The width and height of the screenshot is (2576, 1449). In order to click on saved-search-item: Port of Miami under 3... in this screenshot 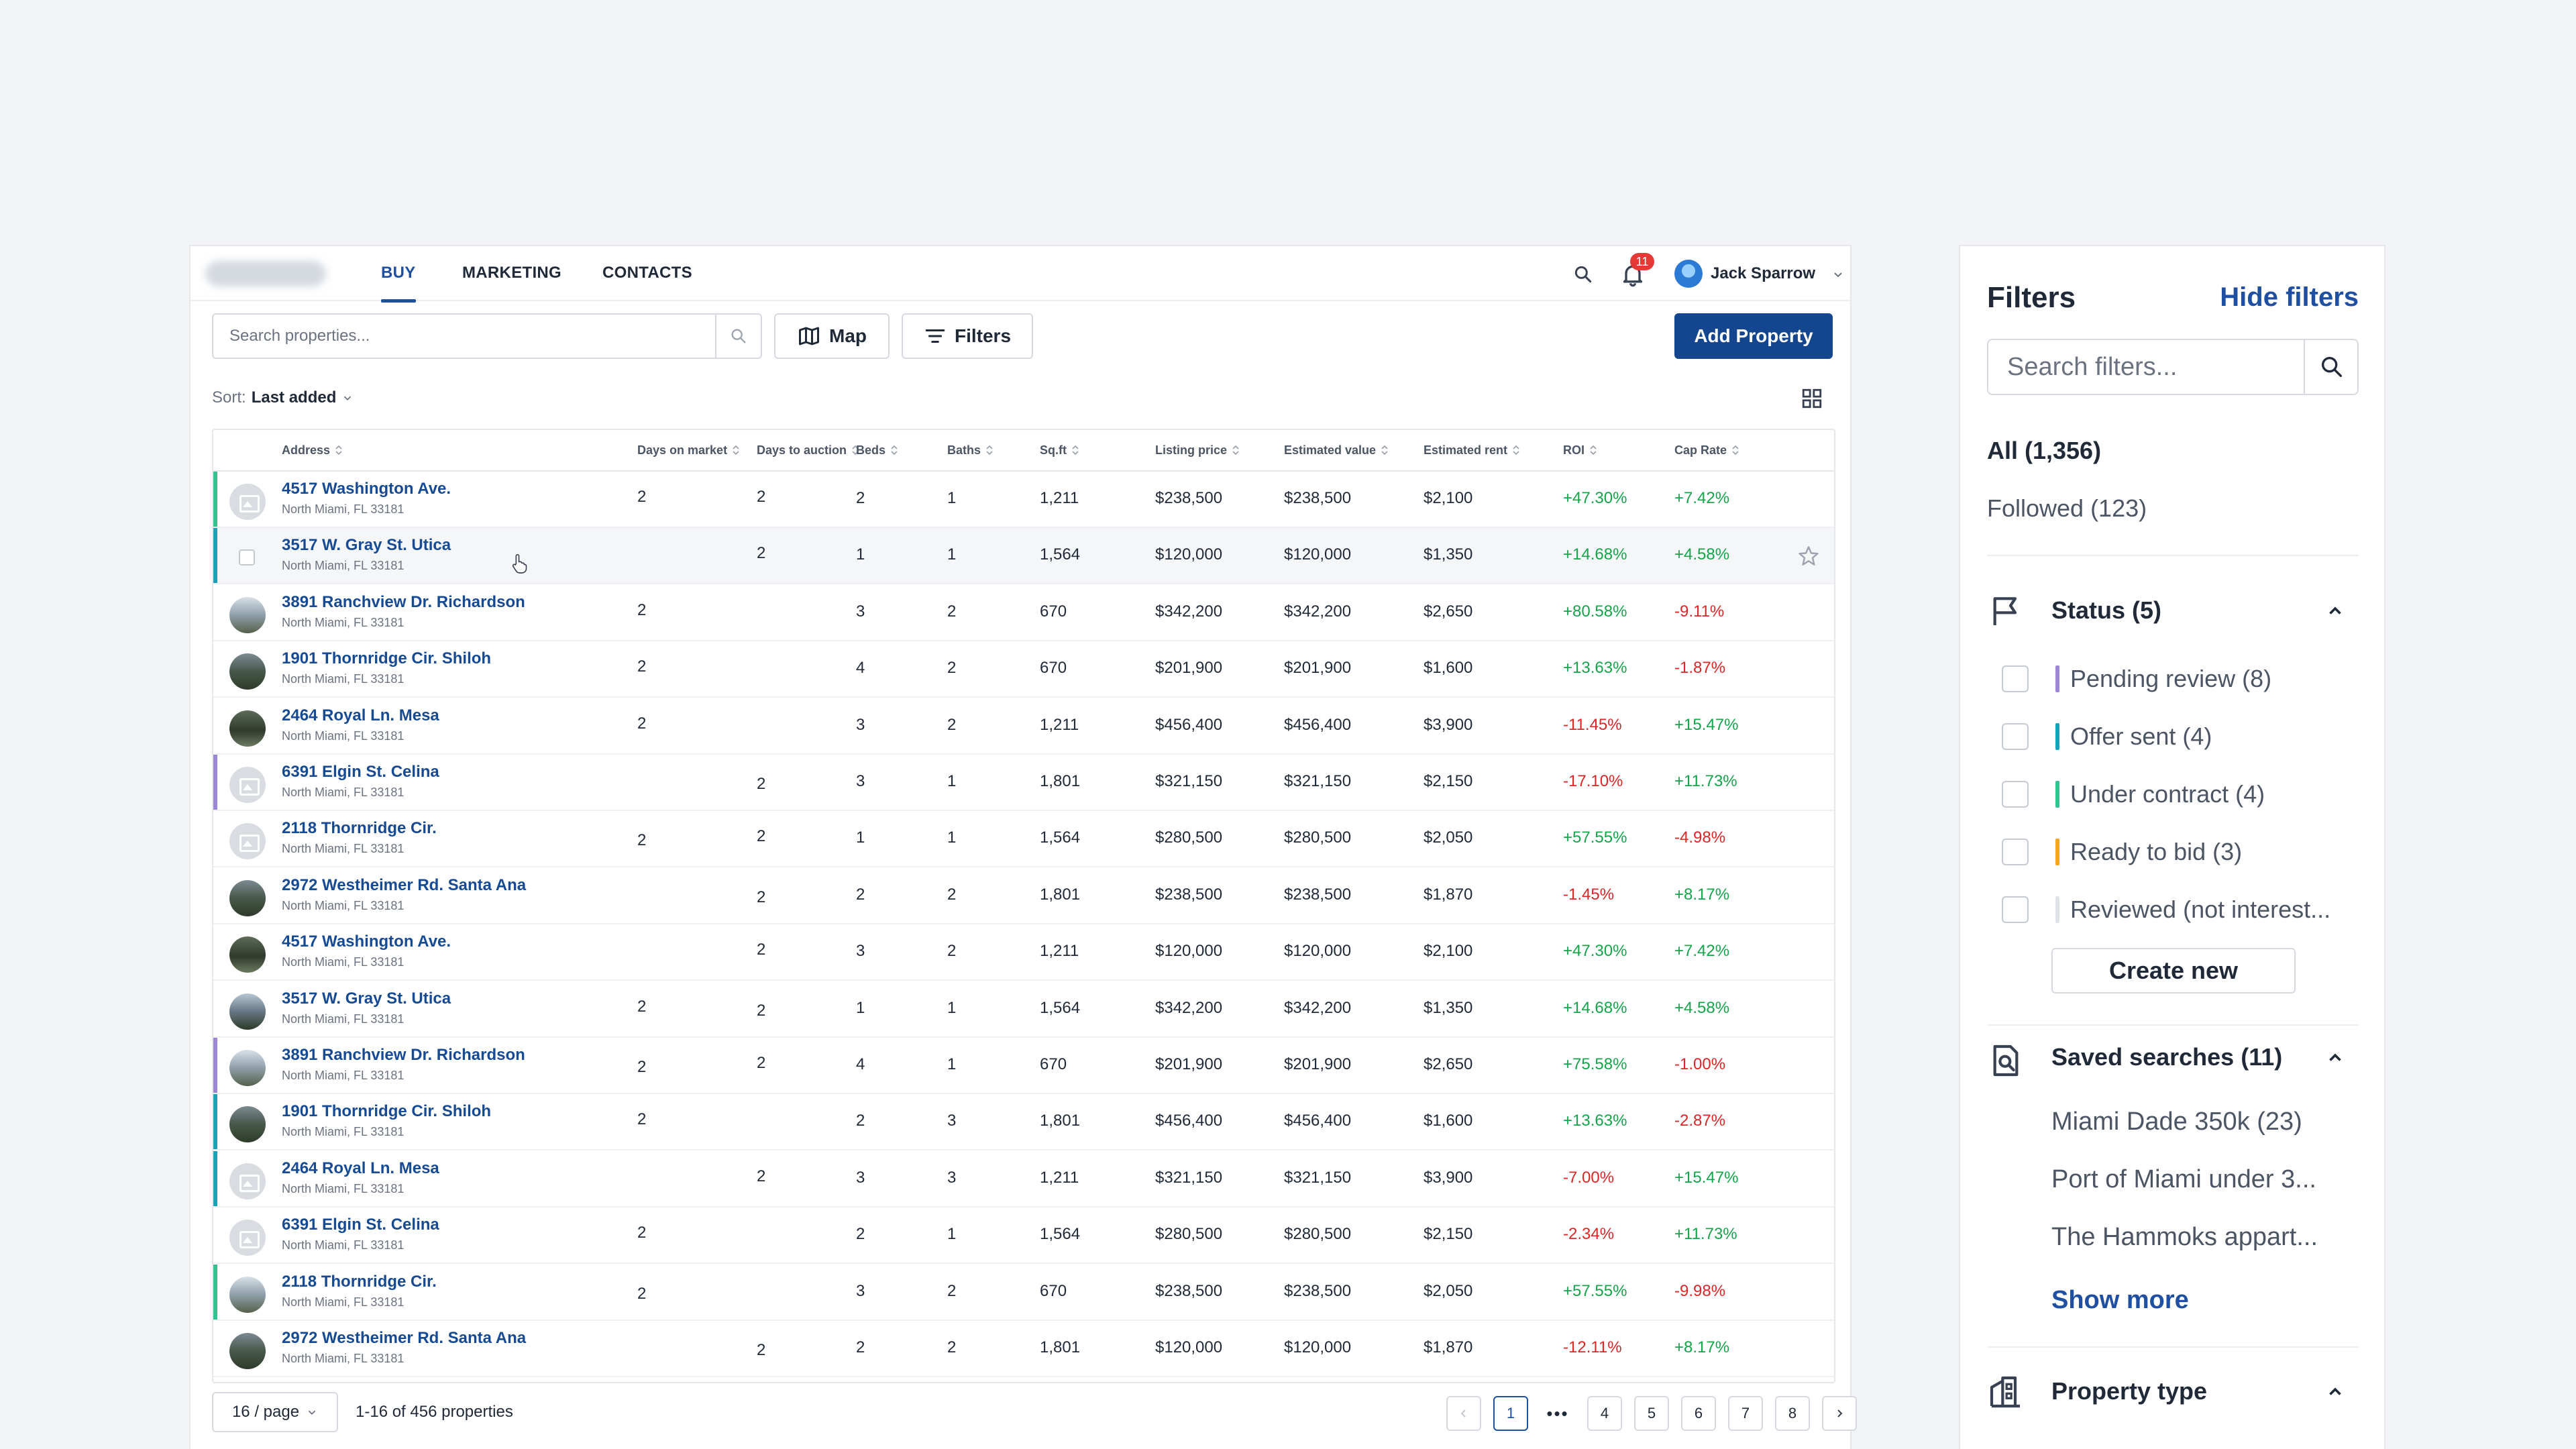, I will do `click(2183, 1179)`.